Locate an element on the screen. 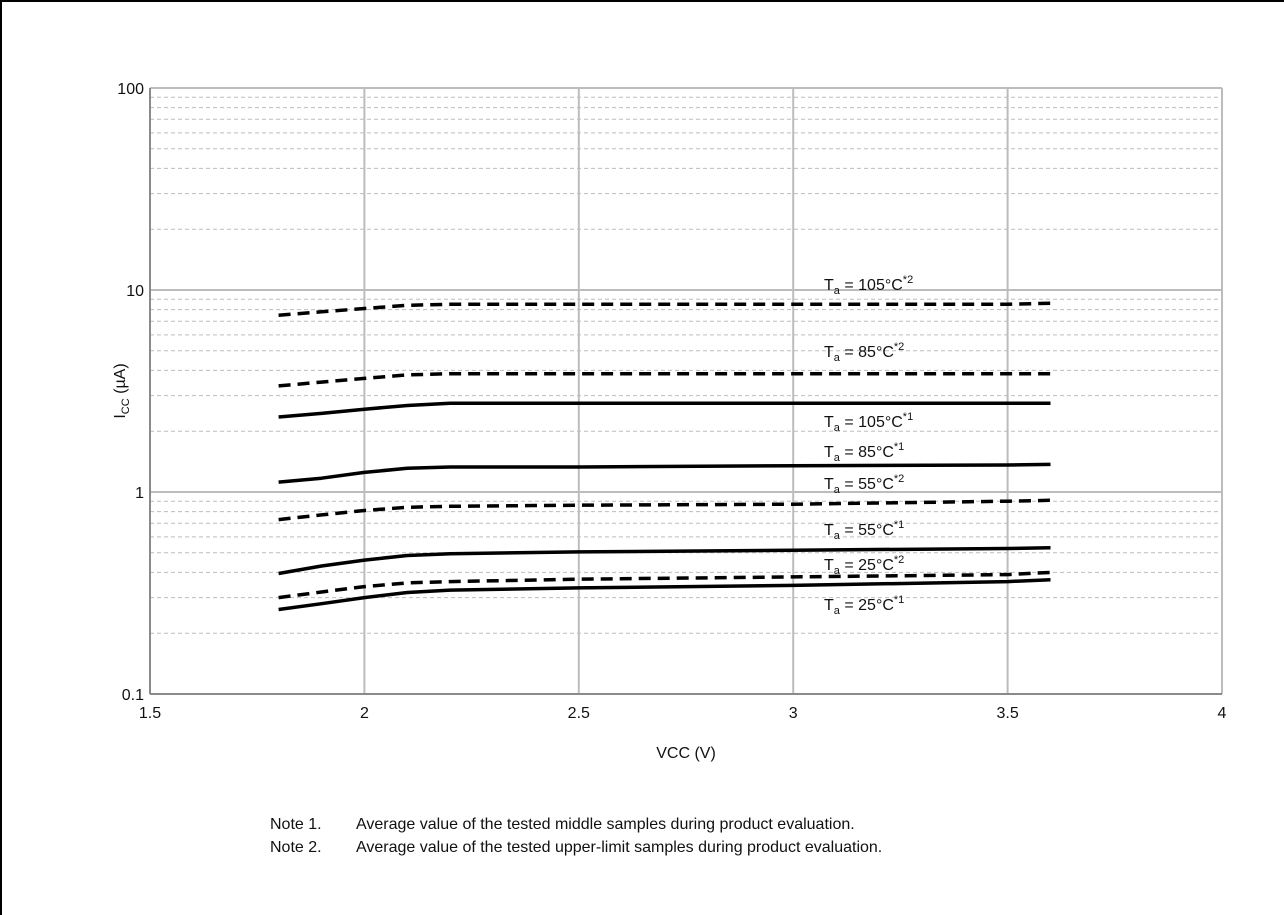 The width and height of the screenshot is (1284, 915). y-axis-title: ICC (µA) is located at coordinates (122, 390).